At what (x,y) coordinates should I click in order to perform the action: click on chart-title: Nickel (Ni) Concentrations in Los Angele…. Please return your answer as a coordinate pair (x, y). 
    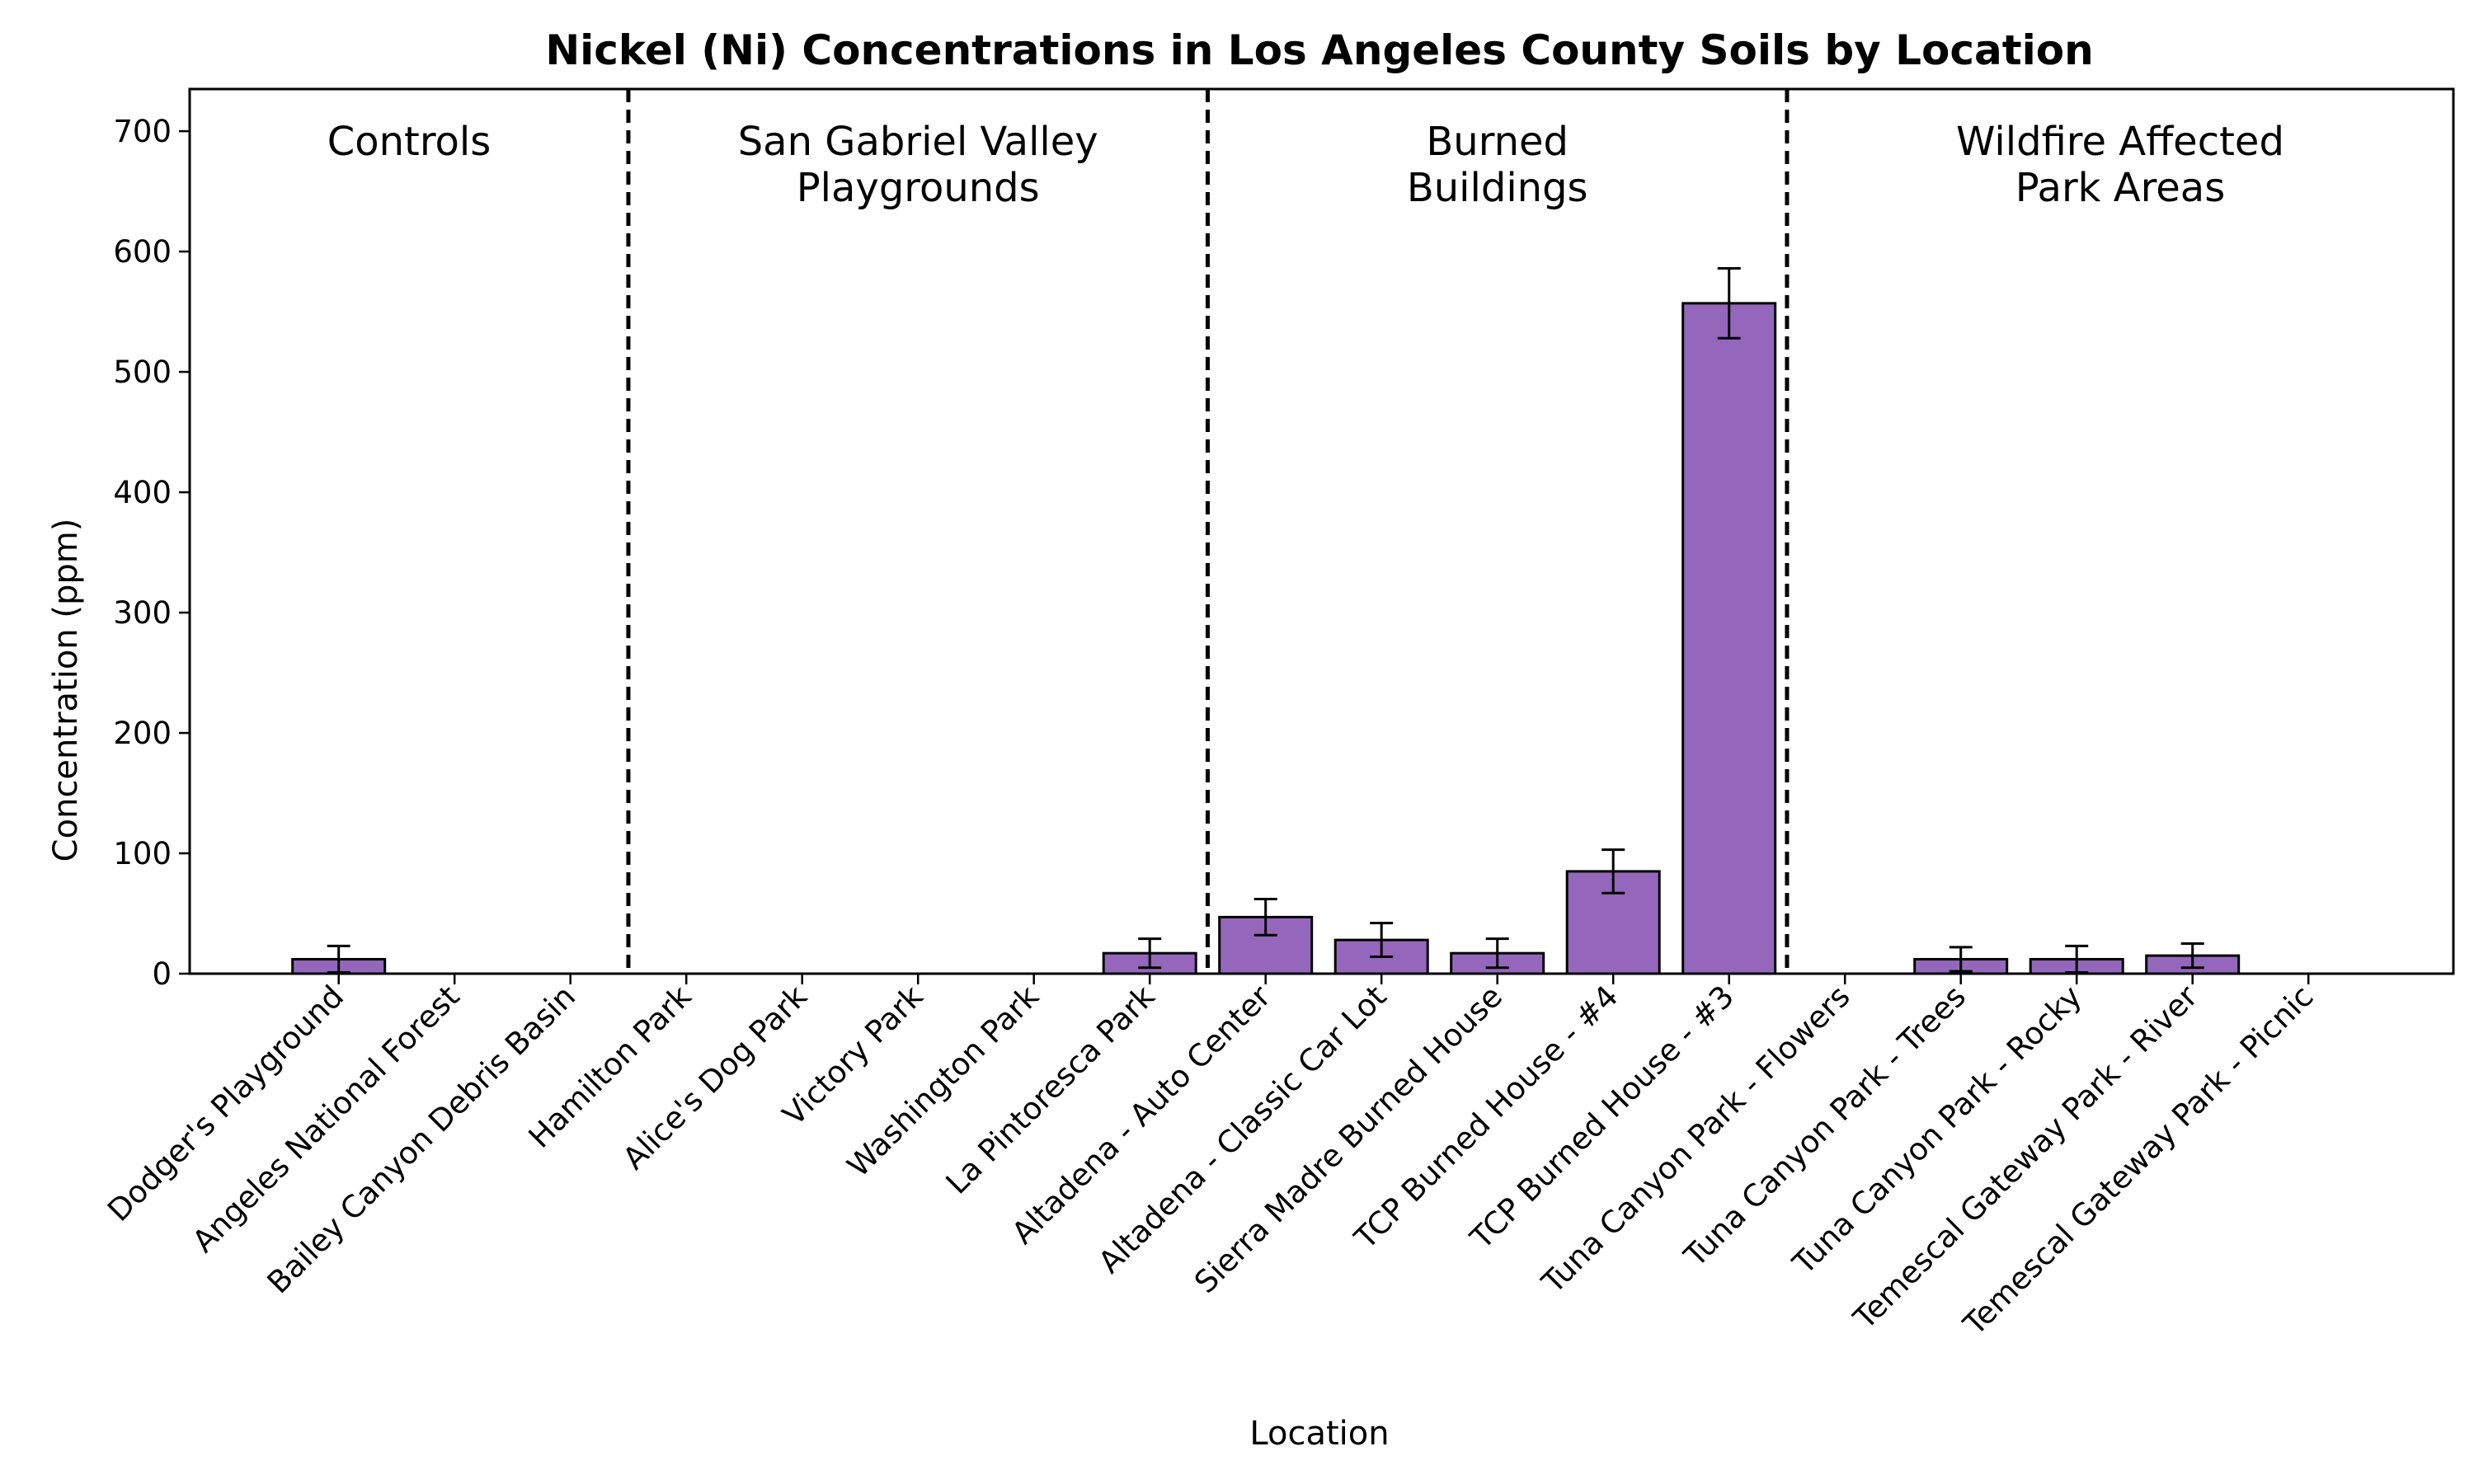
    Looking at the image, I should click on (1319, 50).